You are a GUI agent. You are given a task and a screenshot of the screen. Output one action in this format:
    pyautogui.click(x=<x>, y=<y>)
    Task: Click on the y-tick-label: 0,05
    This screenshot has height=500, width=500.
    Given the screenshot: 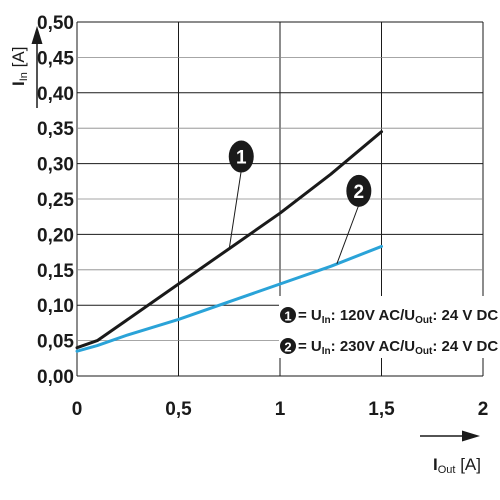 What is the action you would take?
    pyautogui.click(x=55, y=342)
    